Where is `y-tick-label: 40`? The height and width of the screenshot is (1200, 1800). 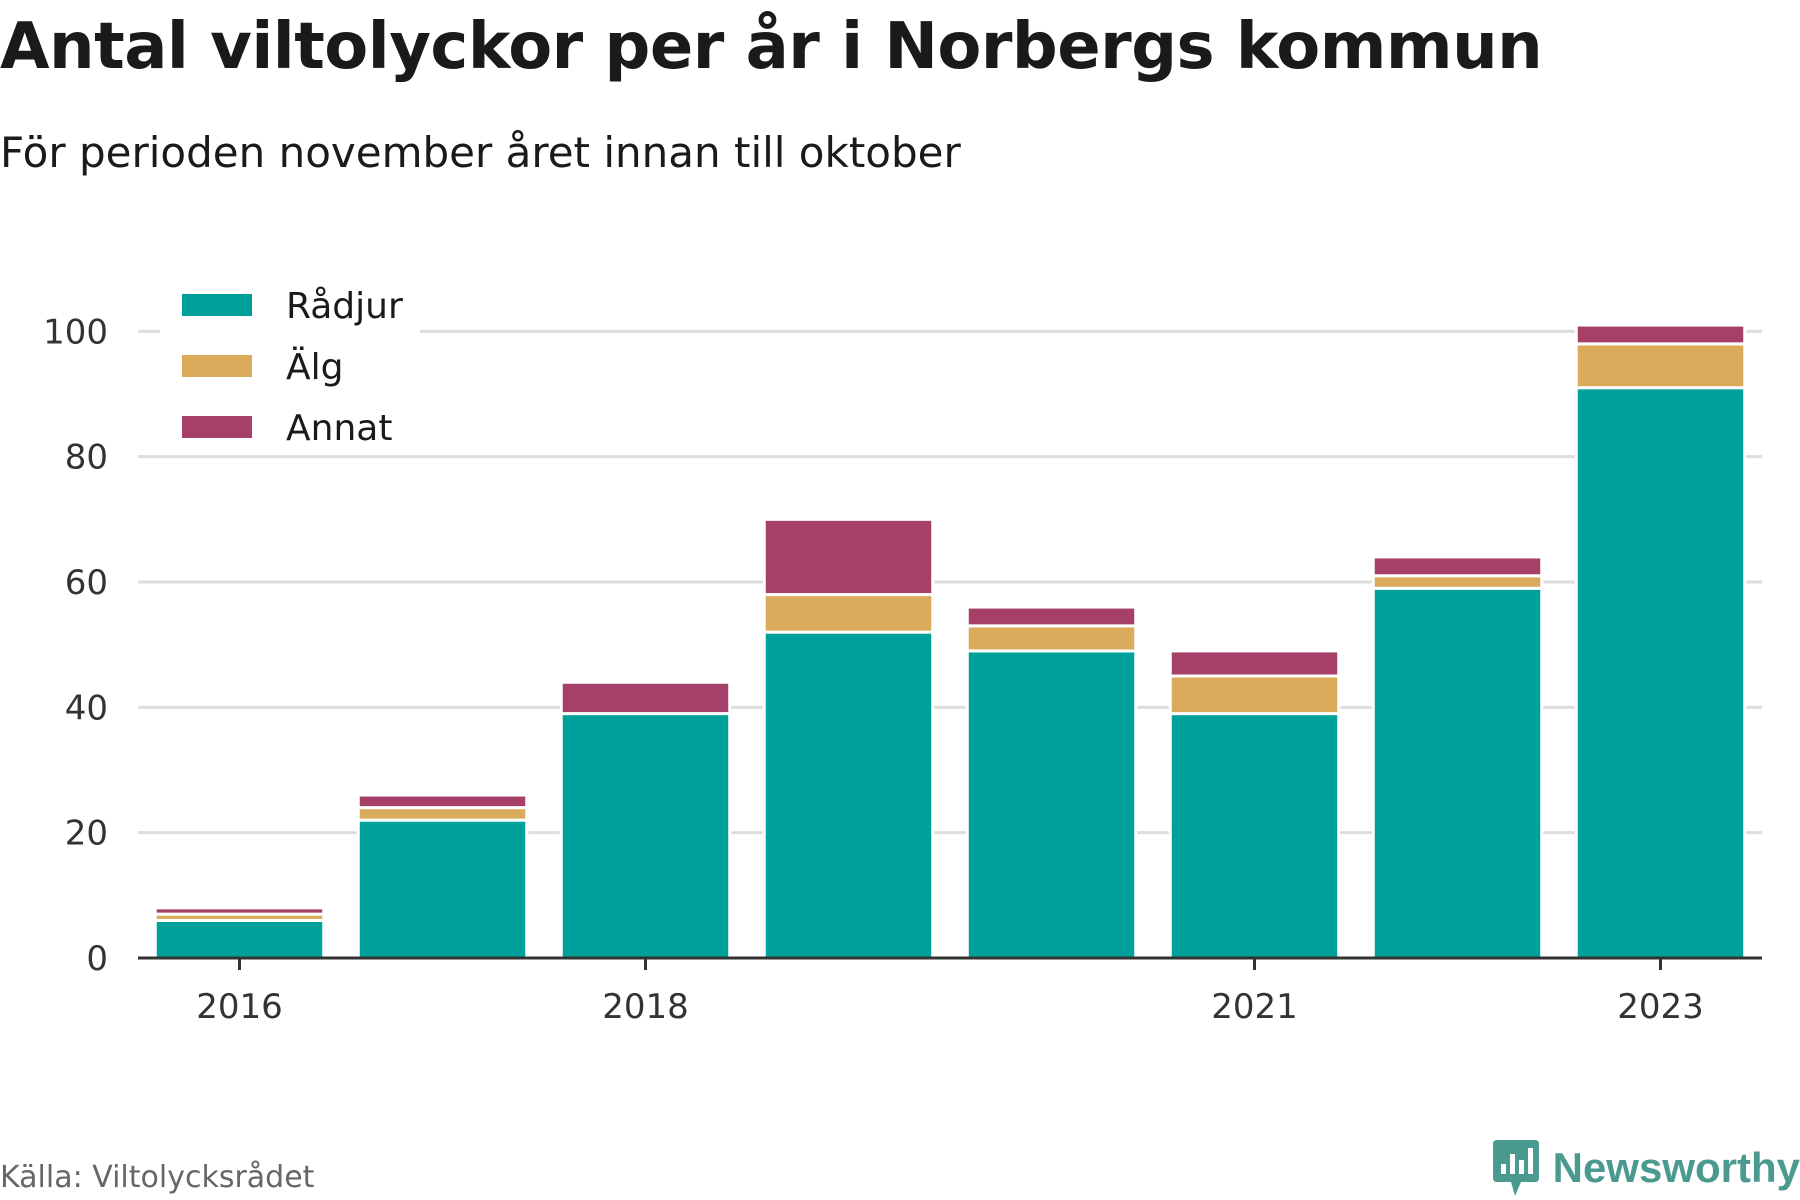
y-tick-label: 40 is located at coordinates (86, 708).